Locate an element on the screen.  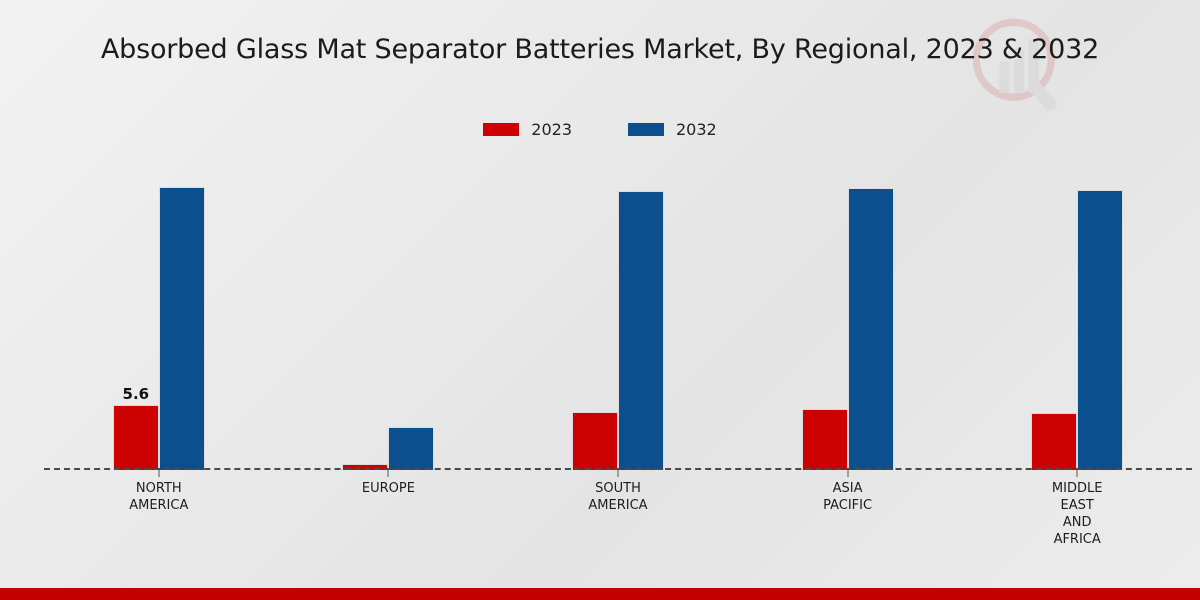
legend-swatch-2032 is located at coordinates (646, 129).